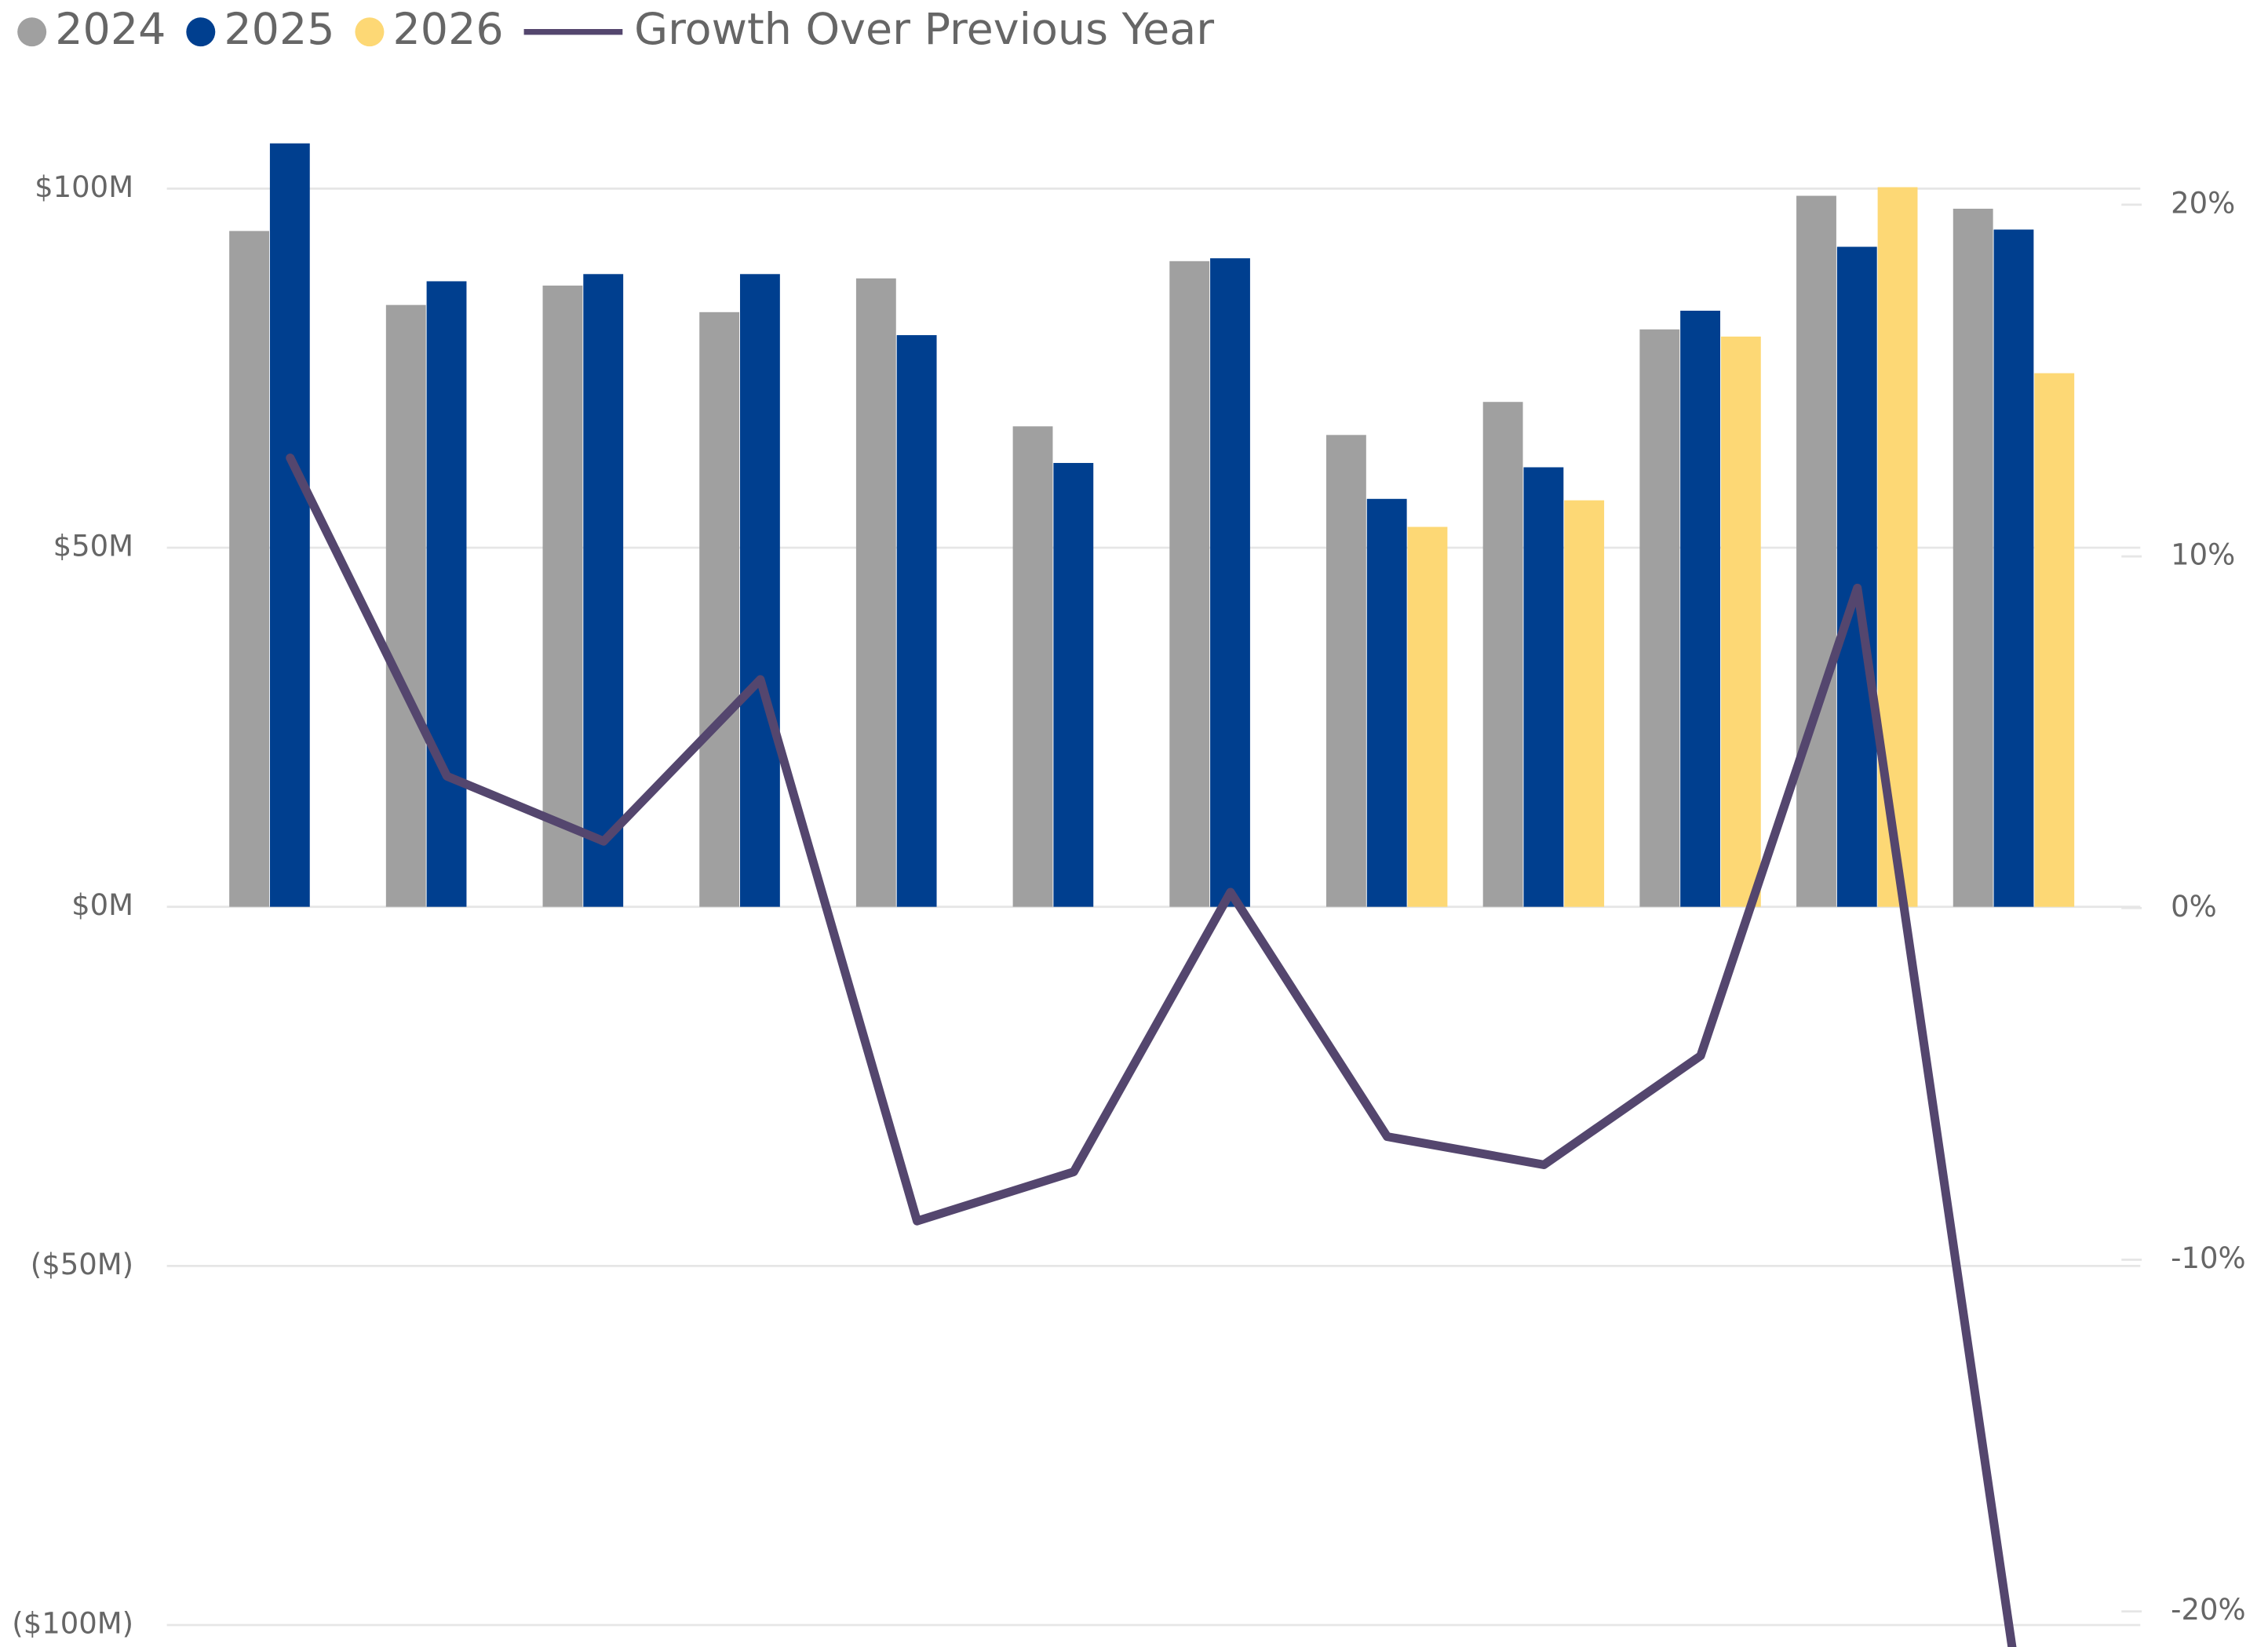 The height and width of the screenshot is (1647, 2268). Describe the element at coordinates (279, 30) in the screenshot. I see `legend-label: 2025` at that location.